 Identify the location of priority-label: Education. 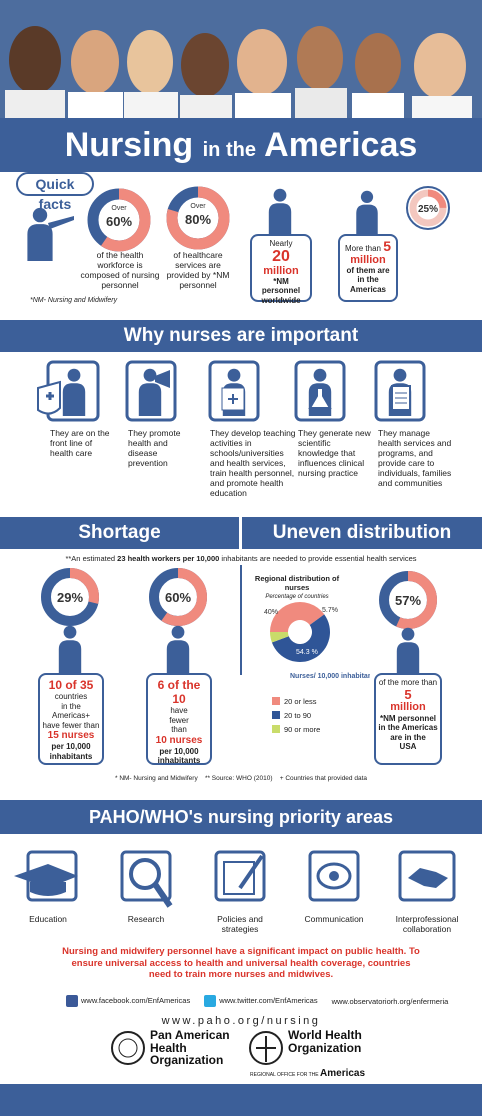
(48, 919).